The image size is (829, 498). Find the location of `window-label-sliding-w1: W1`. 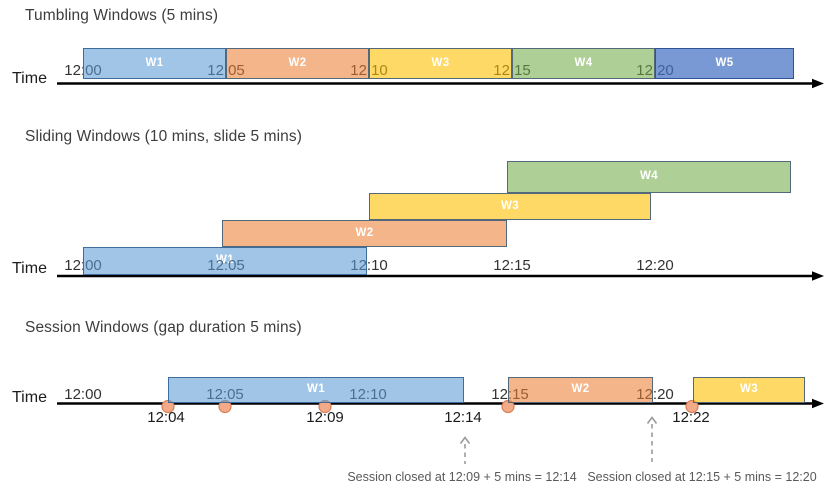

window-label-sliding-w1: W1 is located at coordinates (225, 260).